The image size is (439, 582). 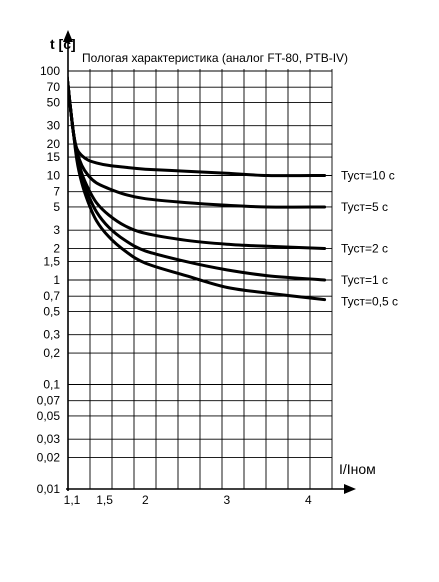 I want to click on y-axis-title: t [c], so click(x=63, y=44).